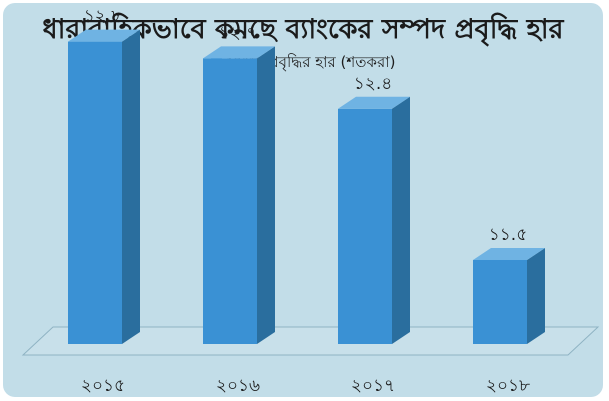  I want to click on x-tick-label: ২০১৫, so click(103, 386).